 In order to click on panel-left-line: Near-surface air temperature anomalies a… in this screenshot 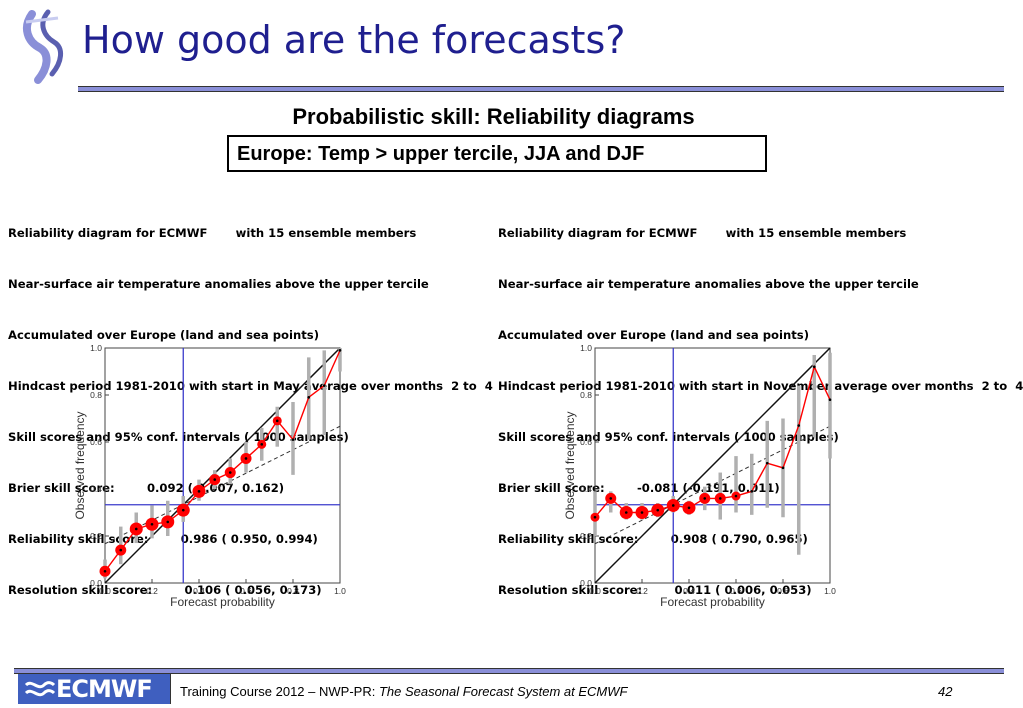, I will do `click(218, 284)`.